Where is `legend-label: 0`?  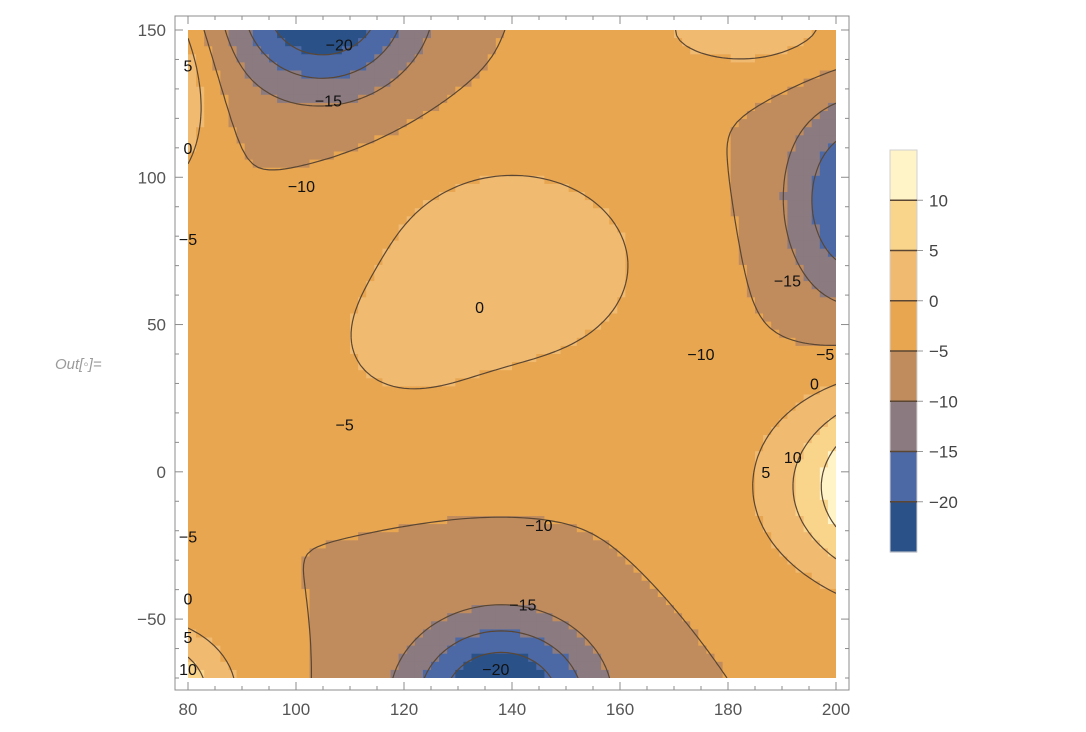 legend-label: 0 is located at coordinates (933, 301).